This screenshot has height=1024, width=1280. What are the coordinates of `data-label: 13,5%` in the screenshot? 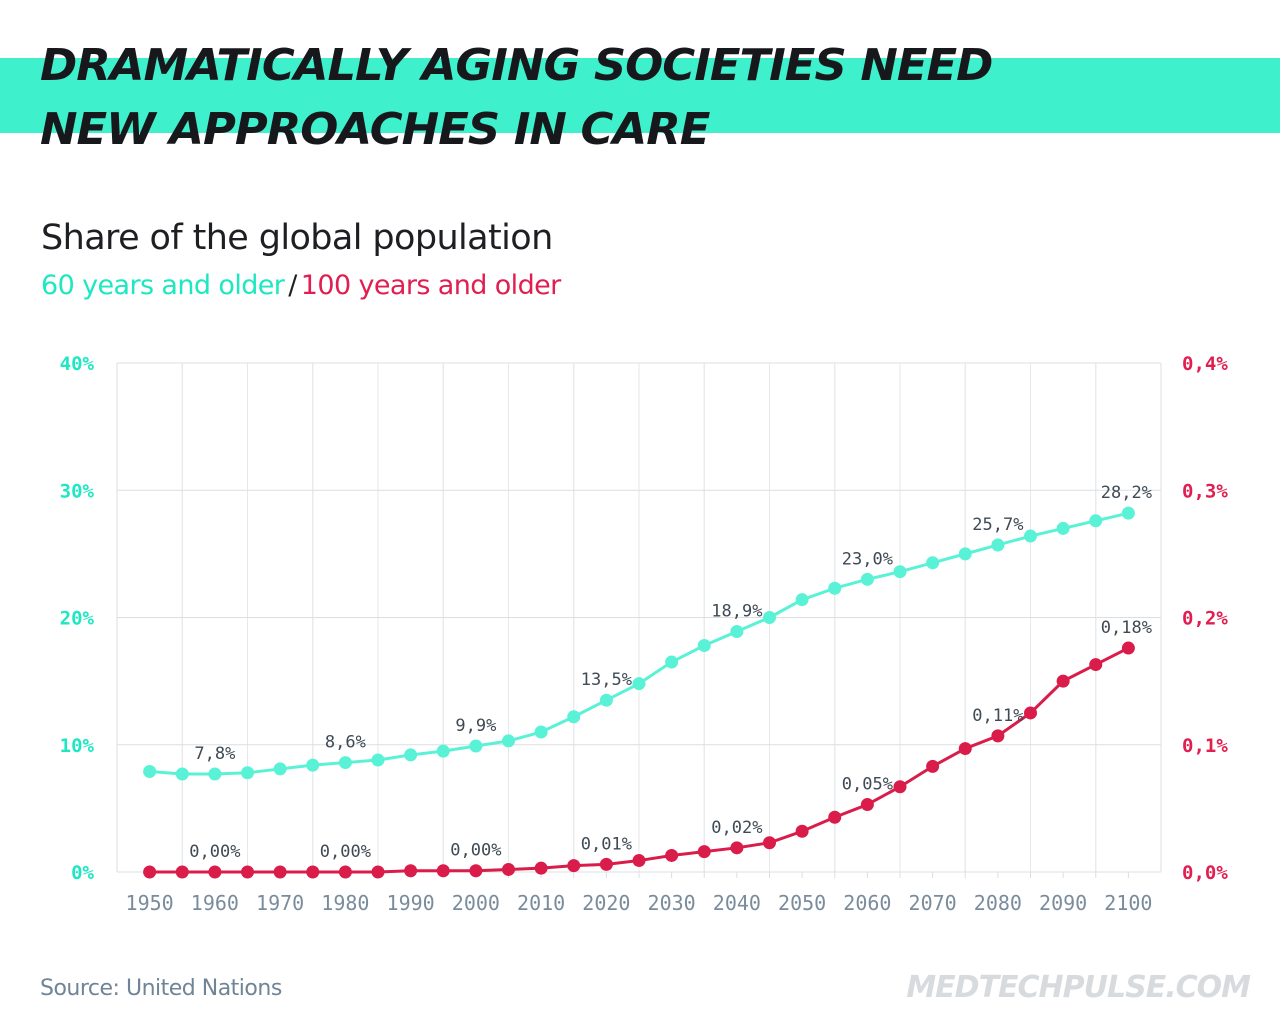 It's located at (606, 680).